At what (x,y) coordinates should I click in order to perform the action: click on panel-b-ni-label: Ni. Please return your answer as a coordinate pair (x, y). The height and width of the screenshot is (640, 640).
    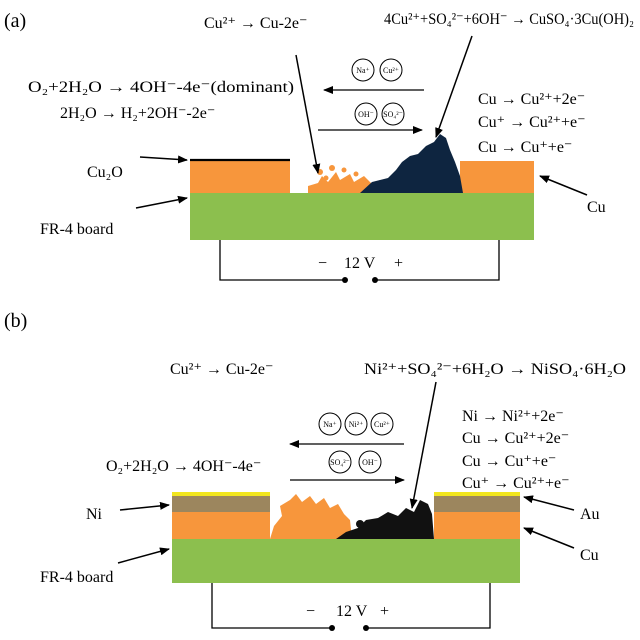
    Looking at the image, I should click on (94, 514).